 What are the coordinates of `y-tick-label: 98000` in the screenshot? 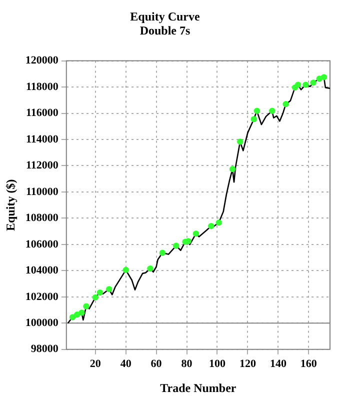 It's located at (44, 349).